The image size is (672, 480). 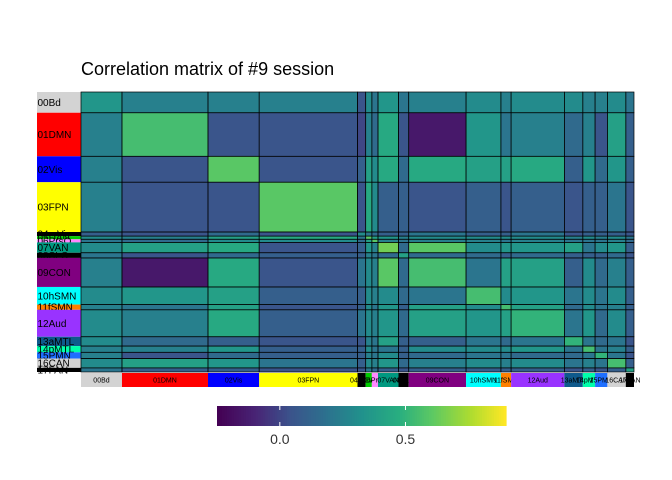 I want to click on column-network-bar-14pMTL, so click(x=589, y=380).